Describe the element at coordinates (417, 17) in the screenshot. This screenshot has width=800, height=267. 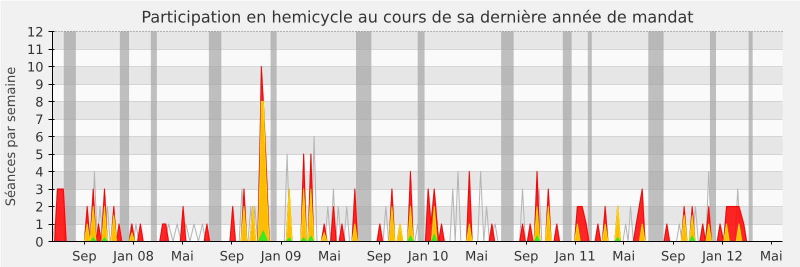
I see `chart-title: Participation en hemicycle au cours de sa dernière année de mandat` at that location.